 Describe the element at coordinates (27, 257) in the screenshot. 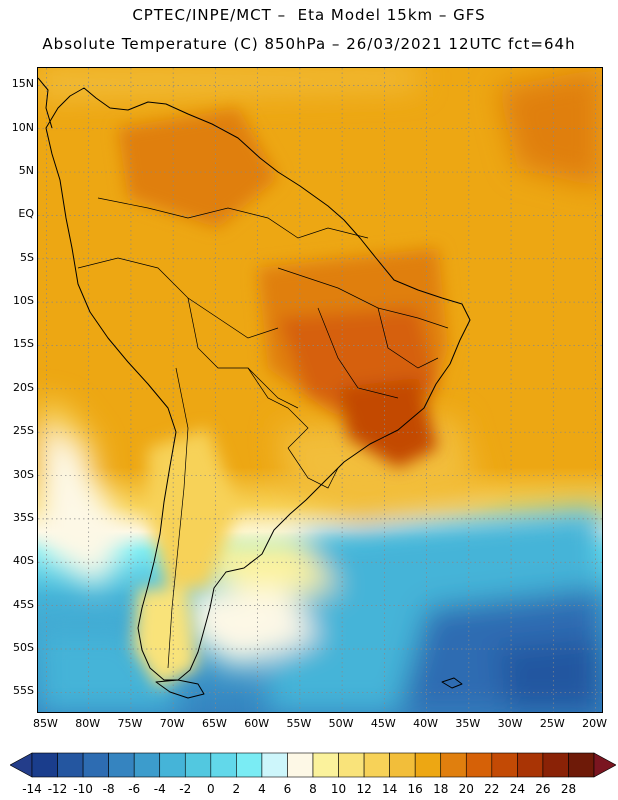

I see `lat-label: 5S` at that location.